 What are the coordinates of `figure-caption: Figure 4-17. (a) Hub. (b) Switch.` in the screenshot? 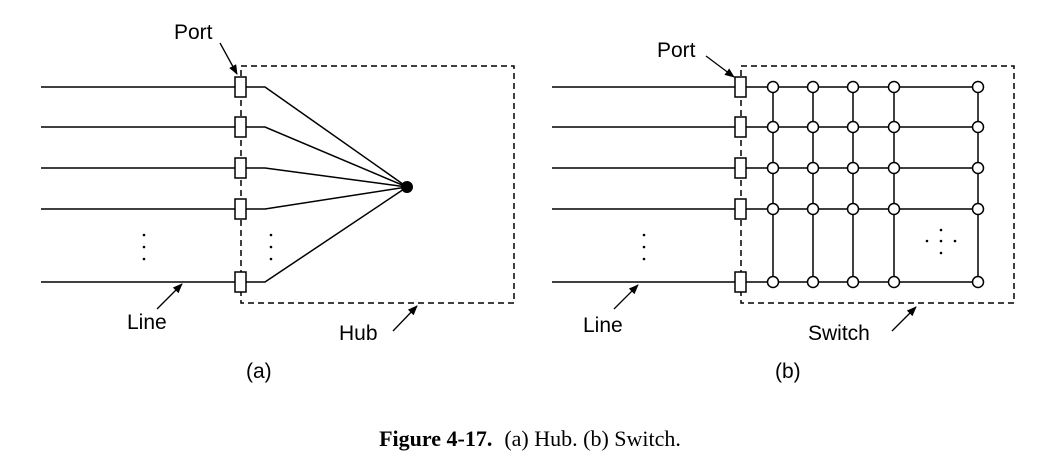 It's located at (530, 438).